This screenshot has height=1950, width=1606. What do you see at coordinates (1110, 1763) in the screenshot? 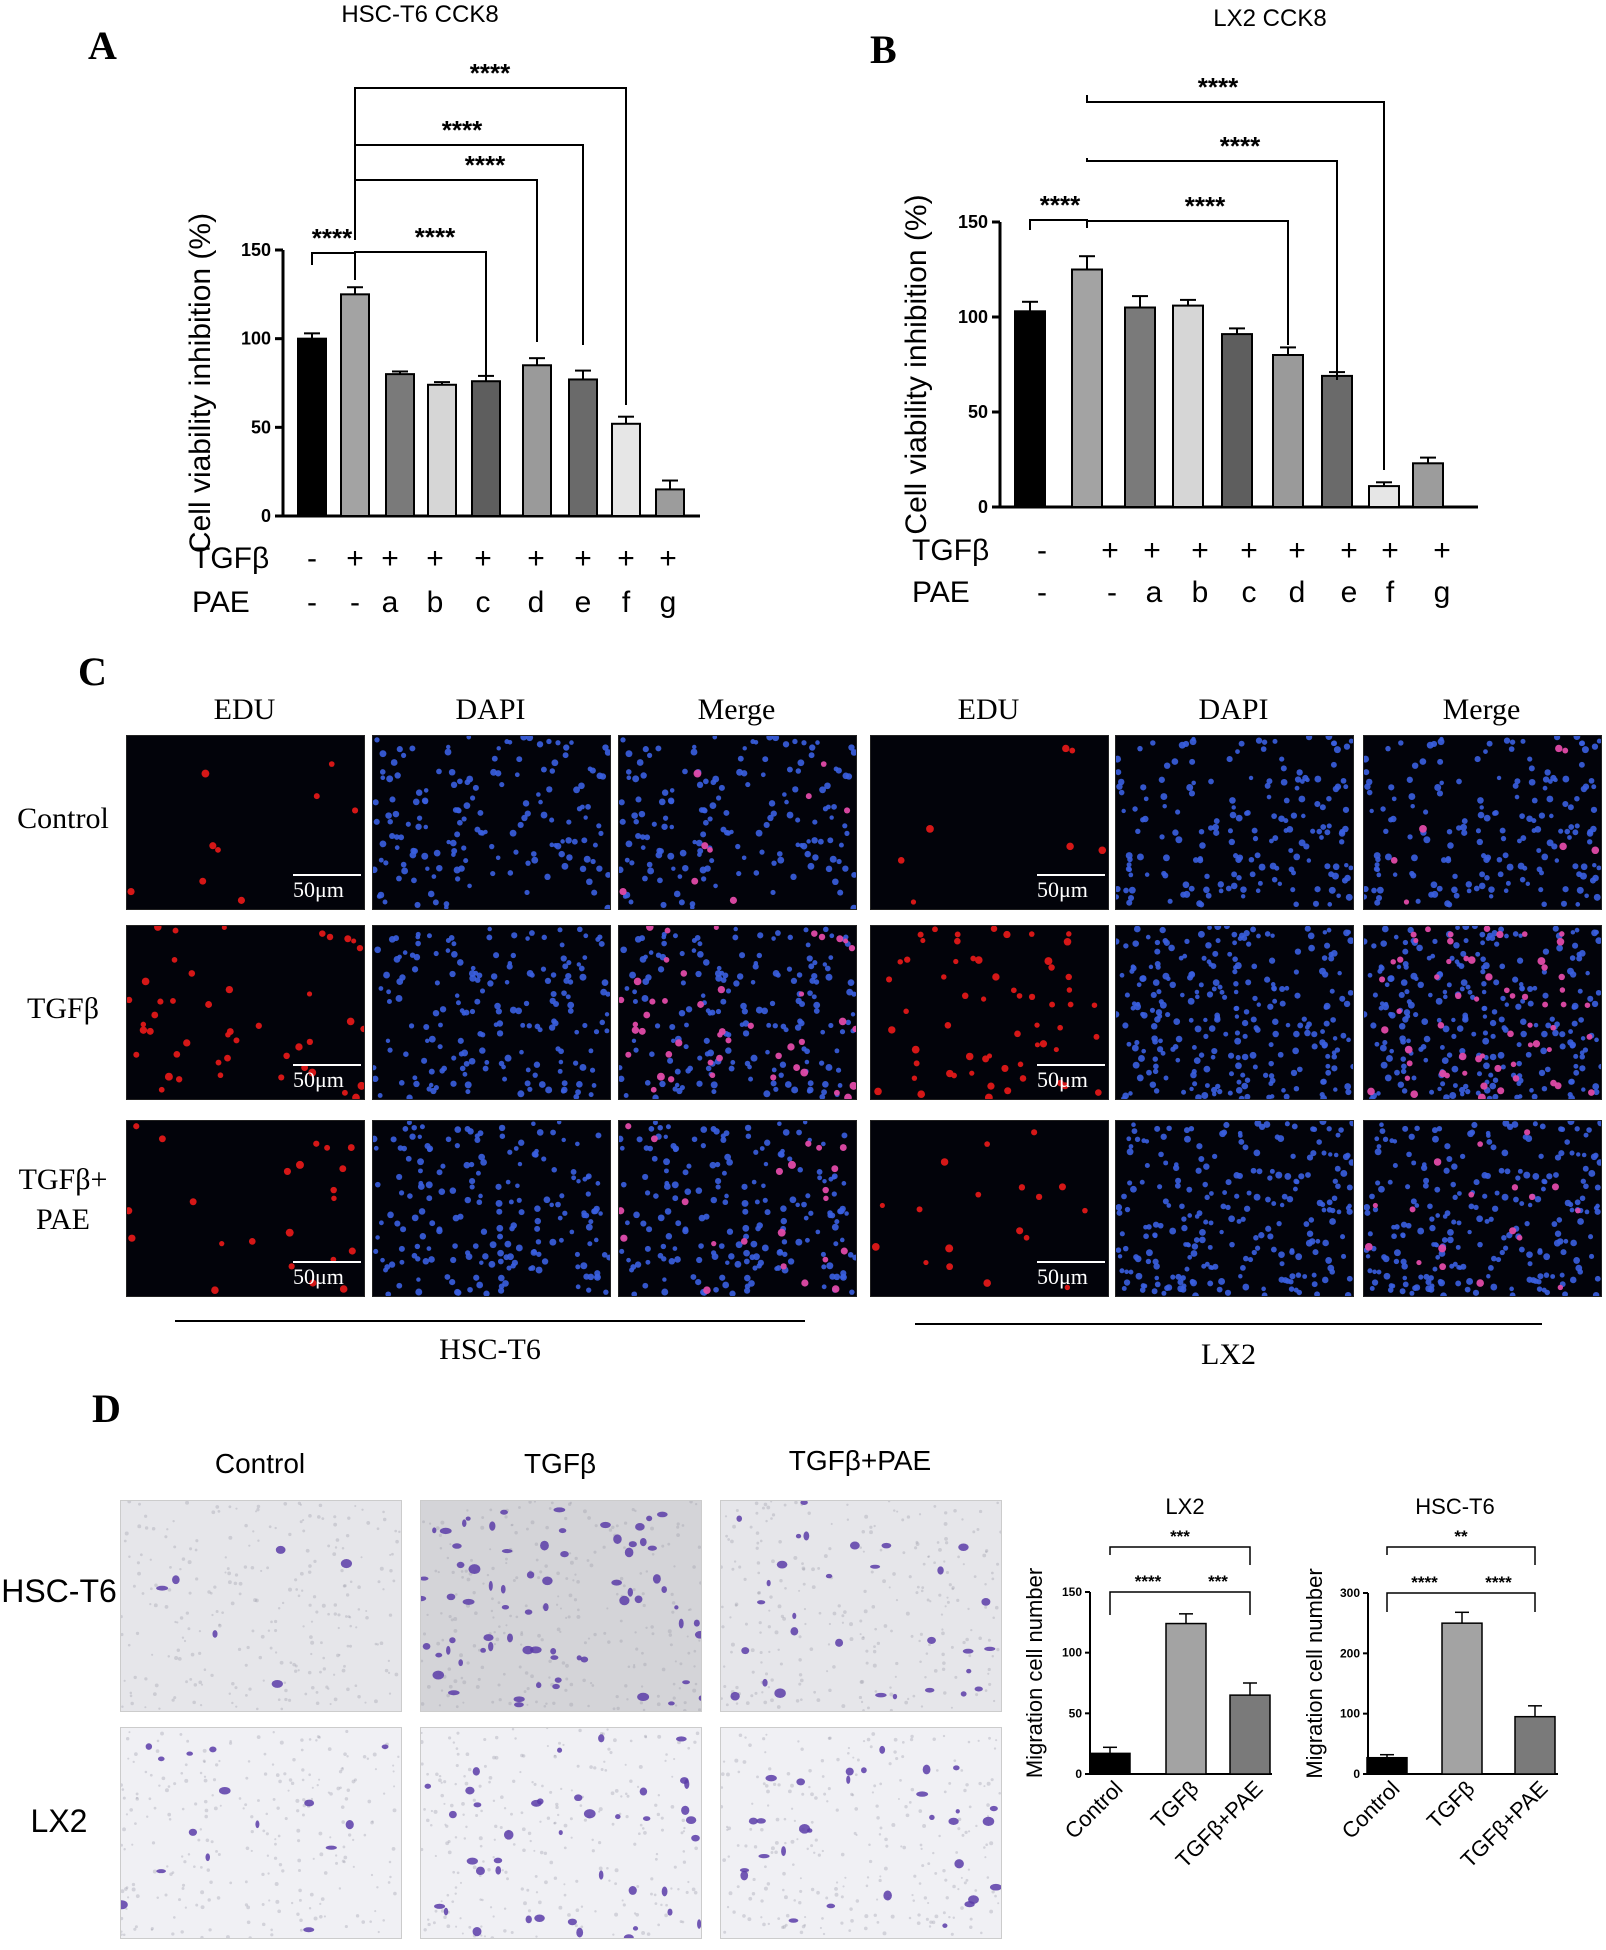
I see `bar` at bounding box center [1110, 1763].